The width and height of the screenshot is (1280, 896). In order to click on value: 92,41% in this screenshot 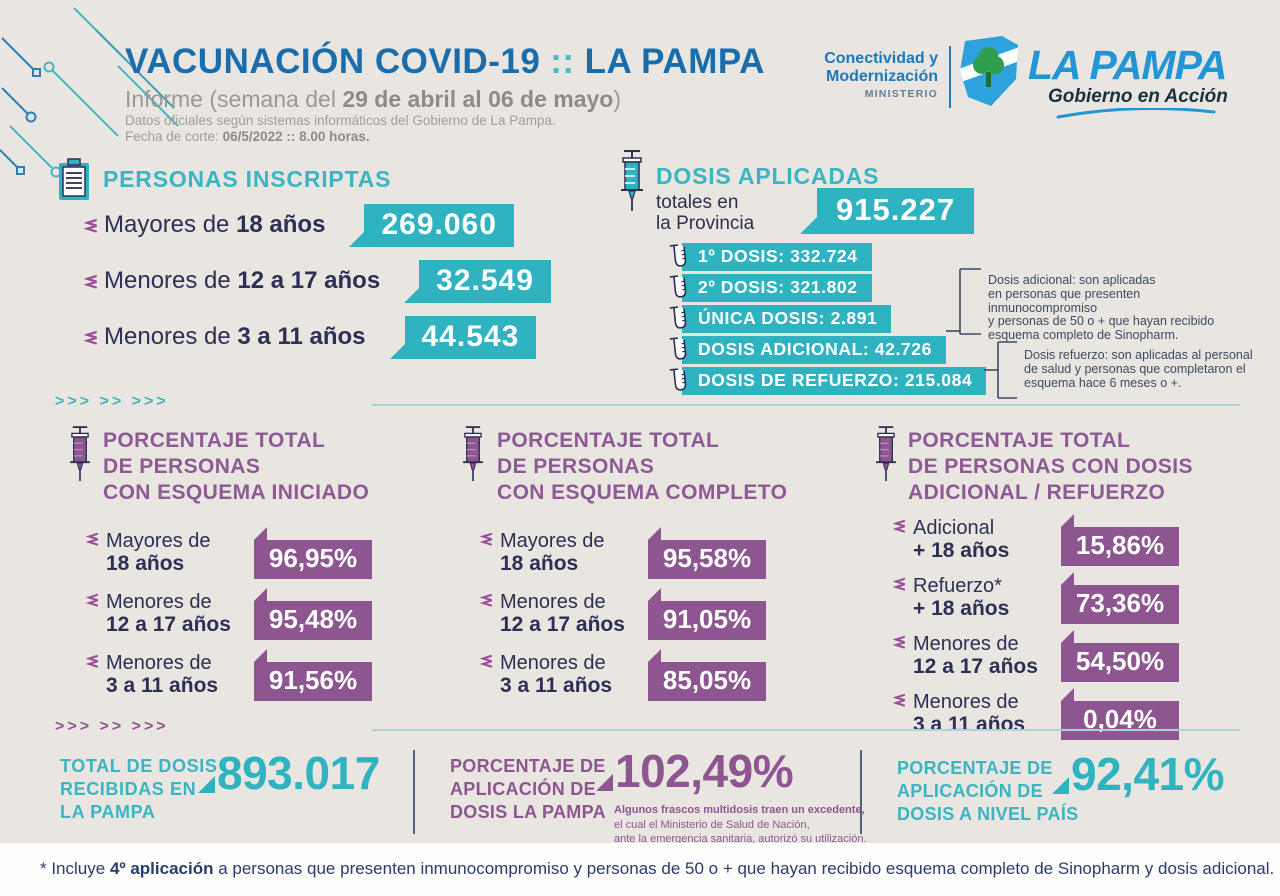, I will do `click(1148, 774)`.